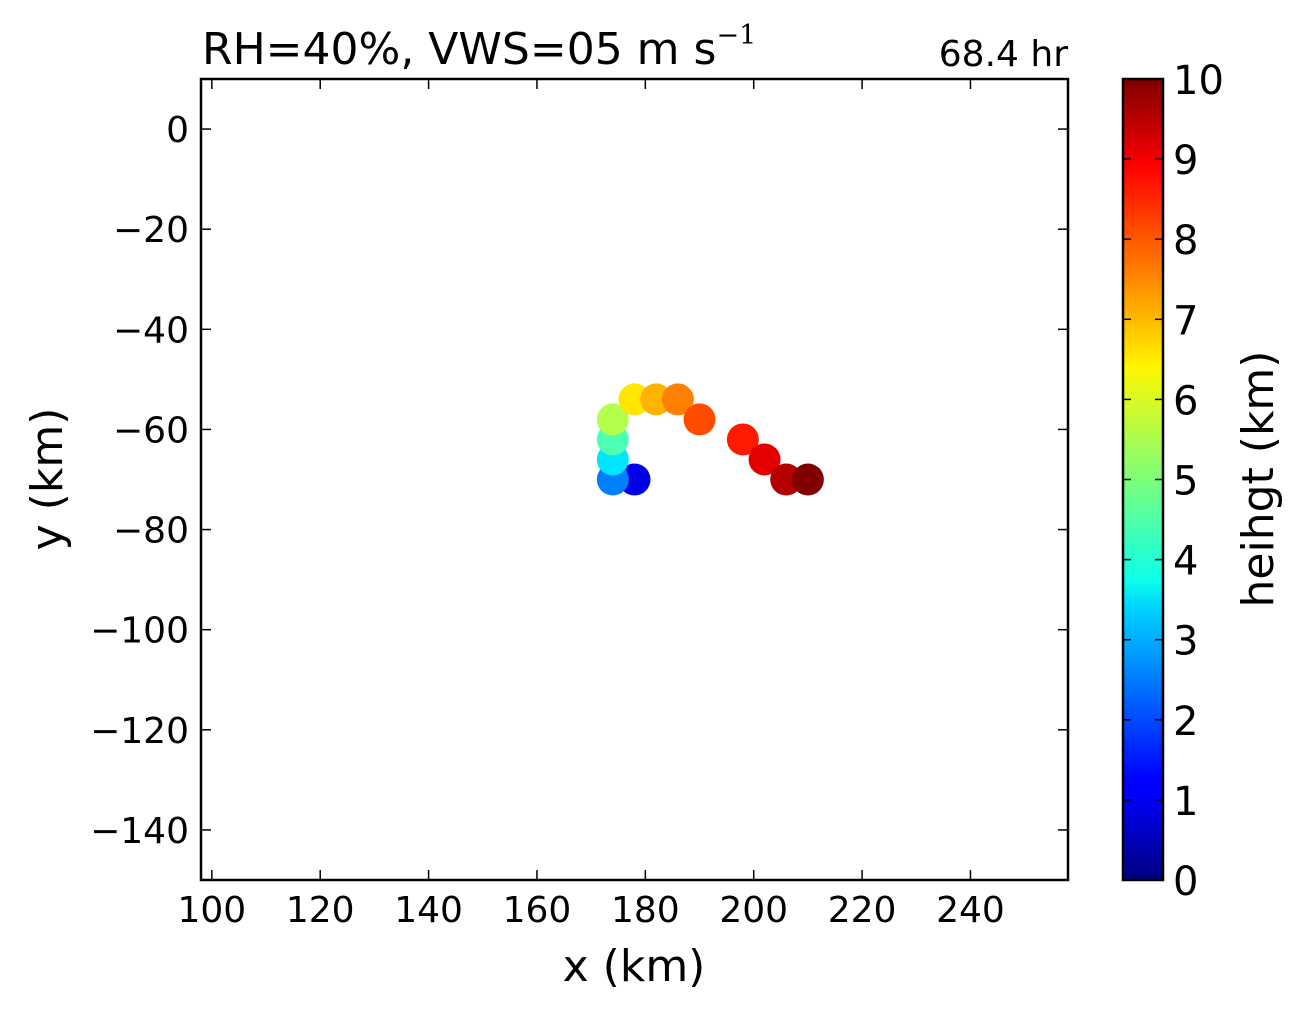 This screenshot has width=1304, height=1012. I want to click on colorbar-tick-label: 2, so click(1185, 722).